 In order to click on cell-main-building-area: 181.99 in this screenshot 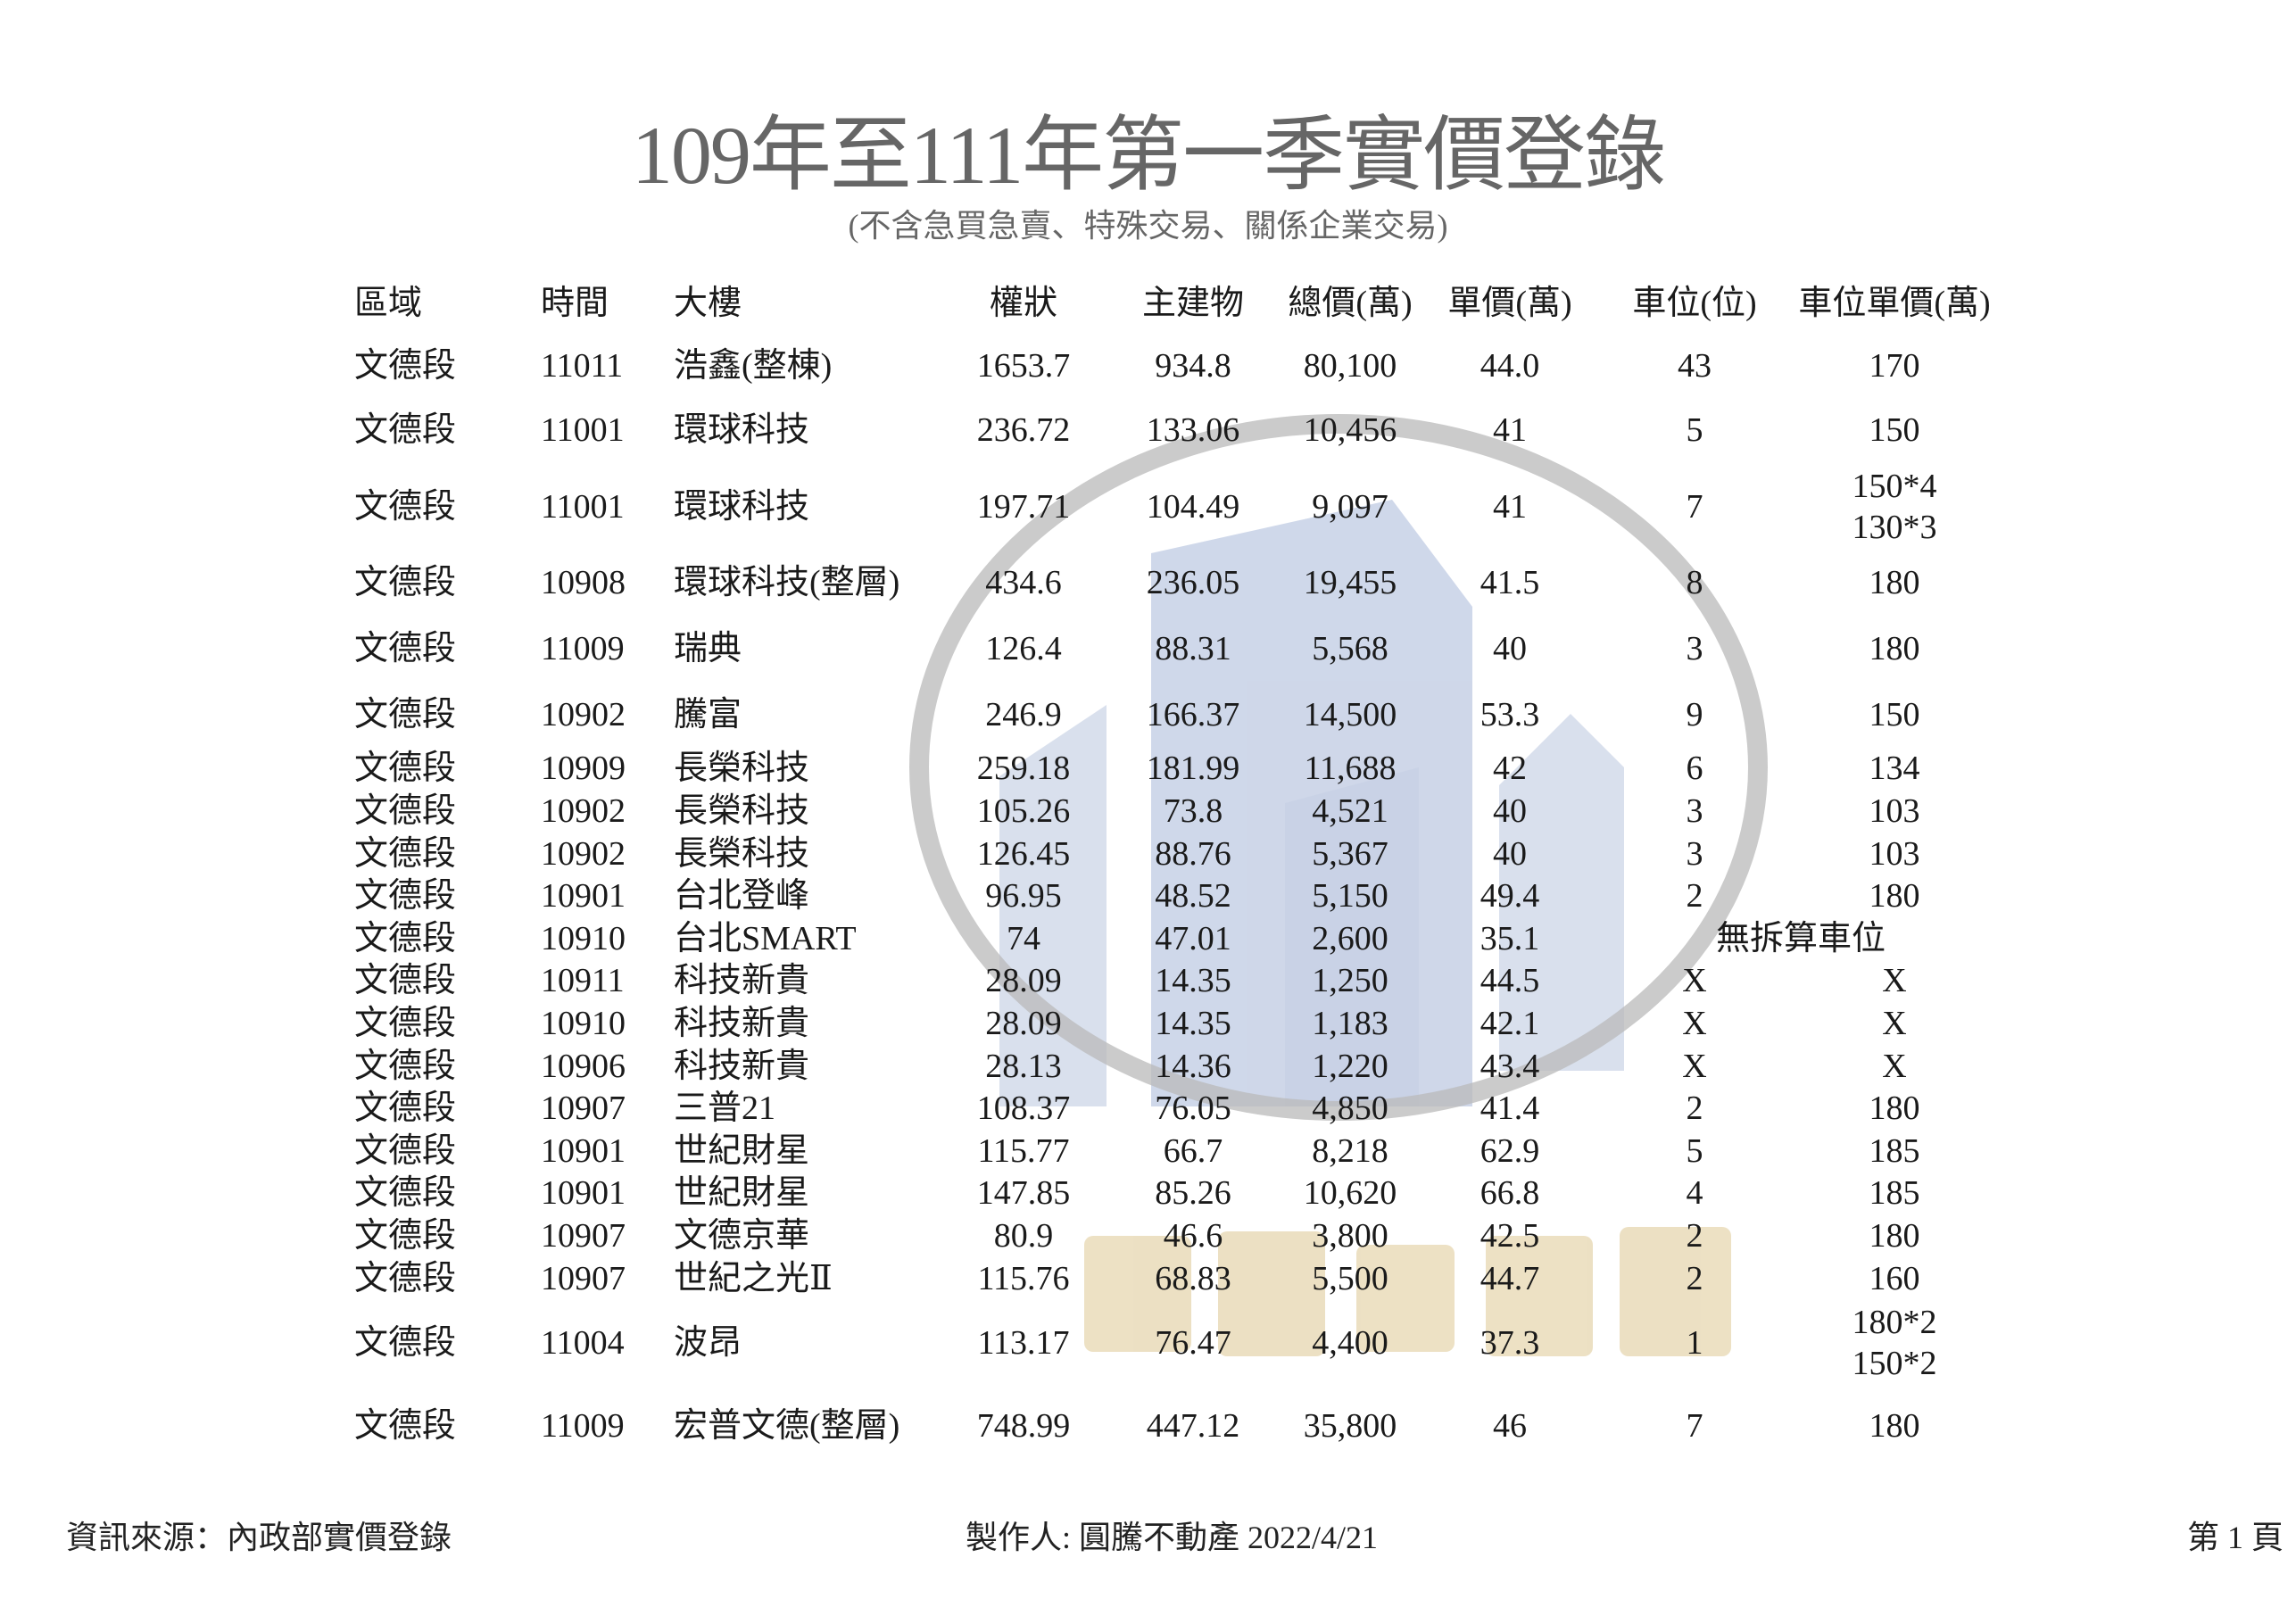, I will do `click(1193, 768)`.